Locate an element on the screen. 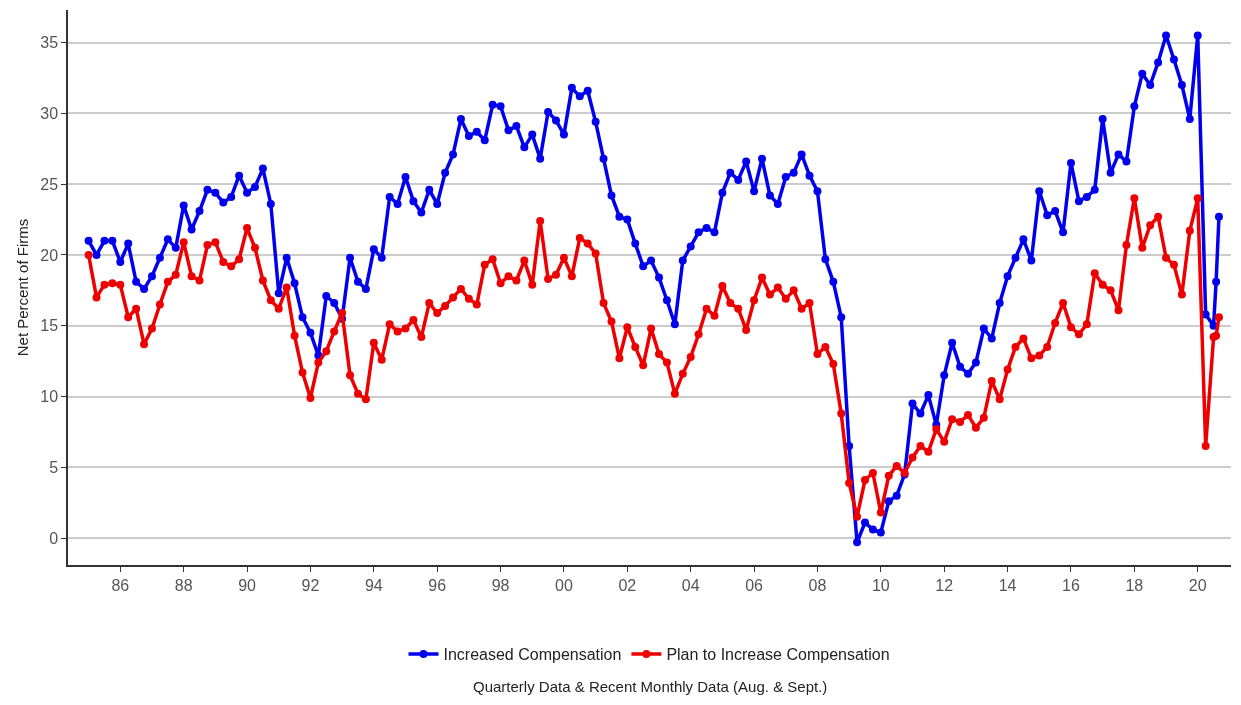 The image size is (1241, 705). y-tick-label: 15 is located at coordinates (49, 326).